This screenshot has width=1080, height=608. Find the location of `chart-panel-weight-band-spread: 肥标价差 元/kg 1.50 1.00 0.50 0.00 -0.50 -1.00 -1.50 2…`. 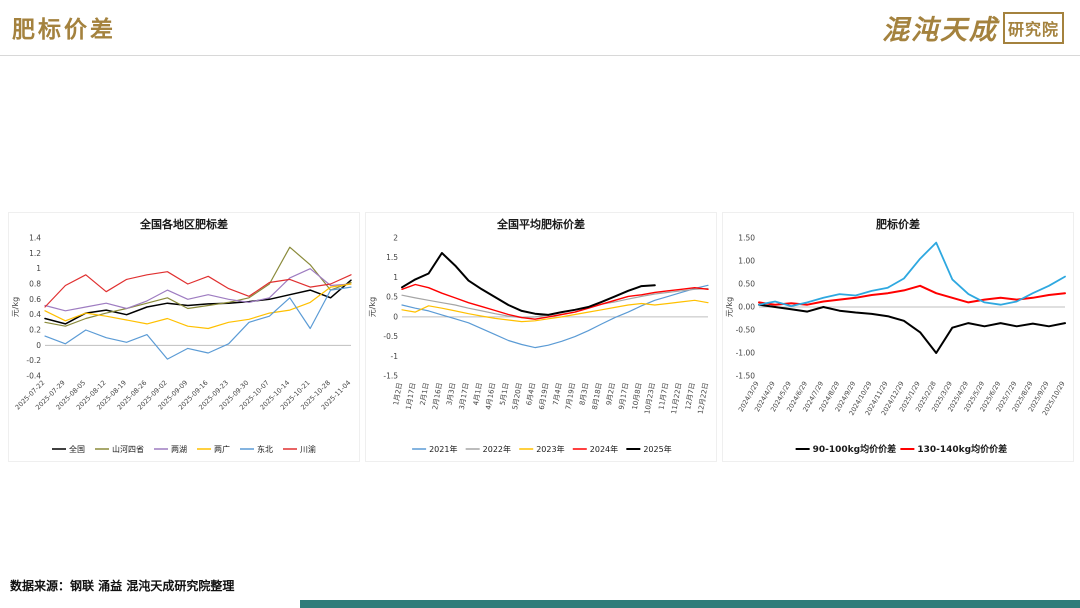

chart-panel-weight-band-spread: 肥标价差 元/kg 1.50 1.00 0.50 0.00 -0.50 -1.00 -1.50 2… is located at coordinates (898, 337).